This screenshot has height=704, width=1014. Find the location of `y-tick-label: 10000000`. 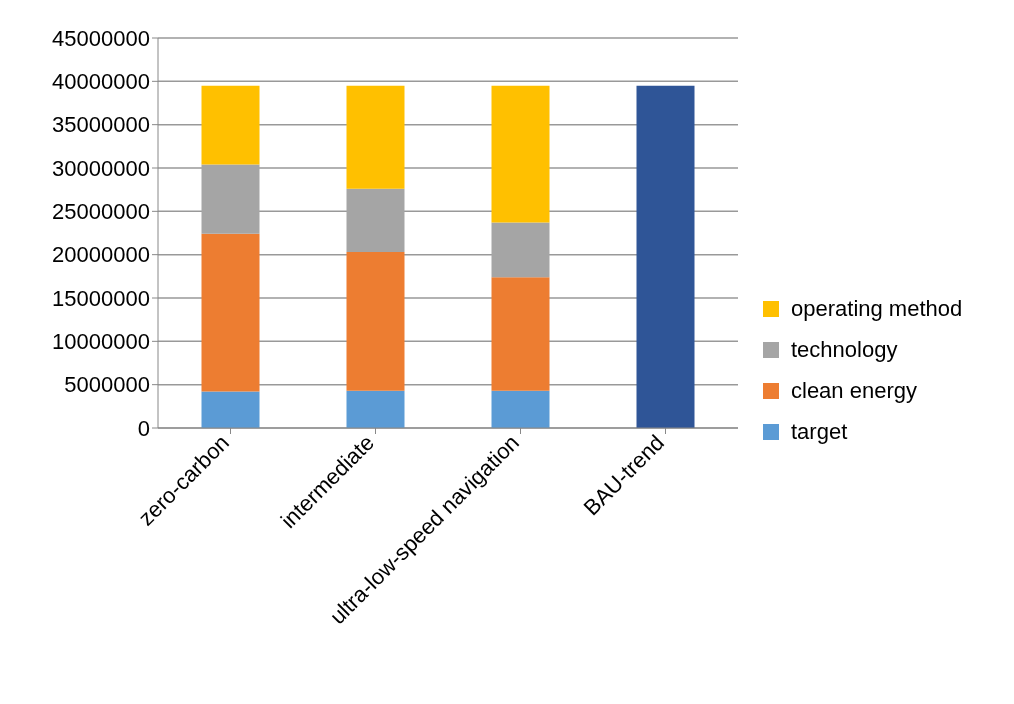

y-tick-label: 10000000 is located at coordinates (101, 342).